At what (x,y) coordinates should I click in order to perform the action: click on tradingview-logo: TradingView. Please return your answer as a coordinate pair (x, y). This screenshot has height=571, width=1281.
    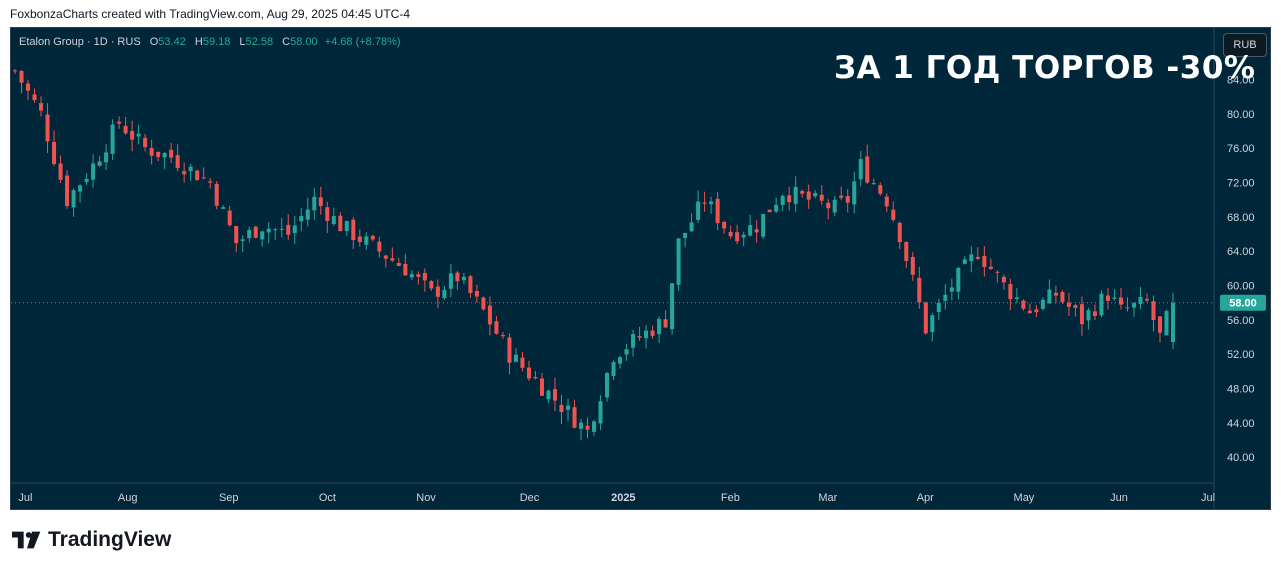
    Looking at the image, I should click on (91, 540).